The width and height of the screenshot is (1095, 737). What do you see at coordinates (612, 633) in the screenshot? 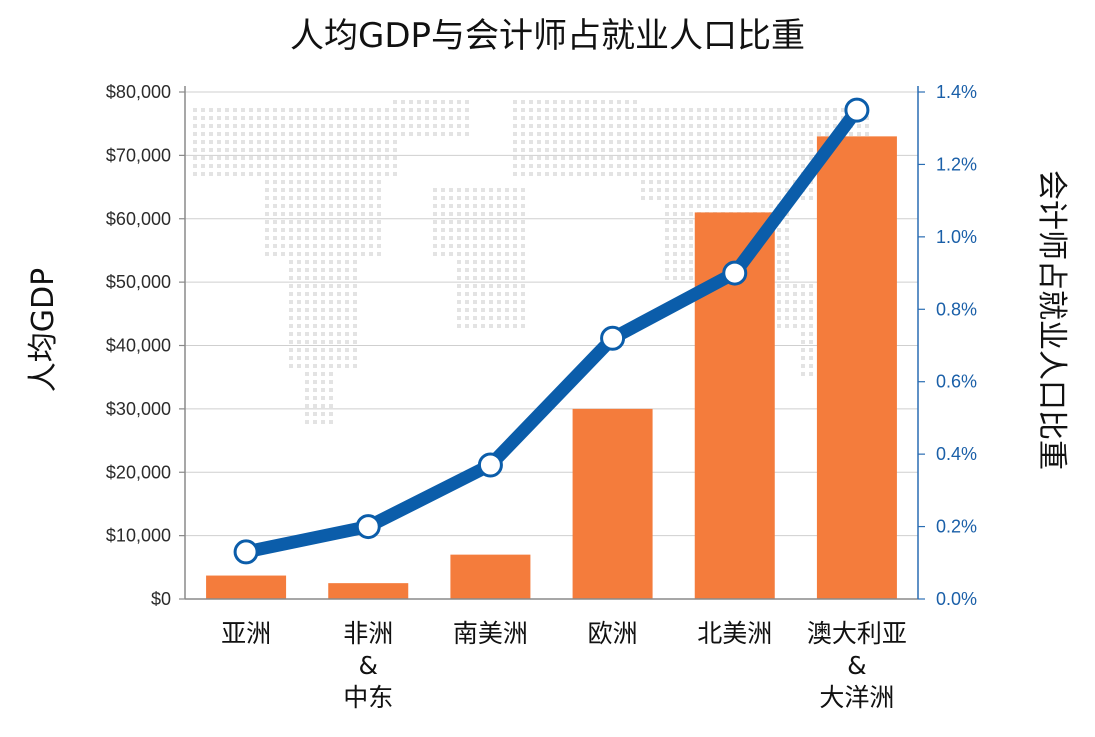
I see `x-tick-label: 欧洲` at bounding box center [612, 633].